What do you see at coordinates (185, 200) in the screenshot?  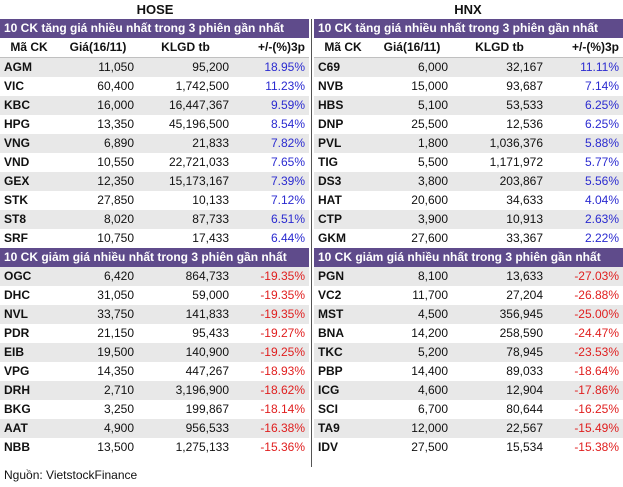 I see `volume-cell: 10,133` at bounding box center [185, 200].